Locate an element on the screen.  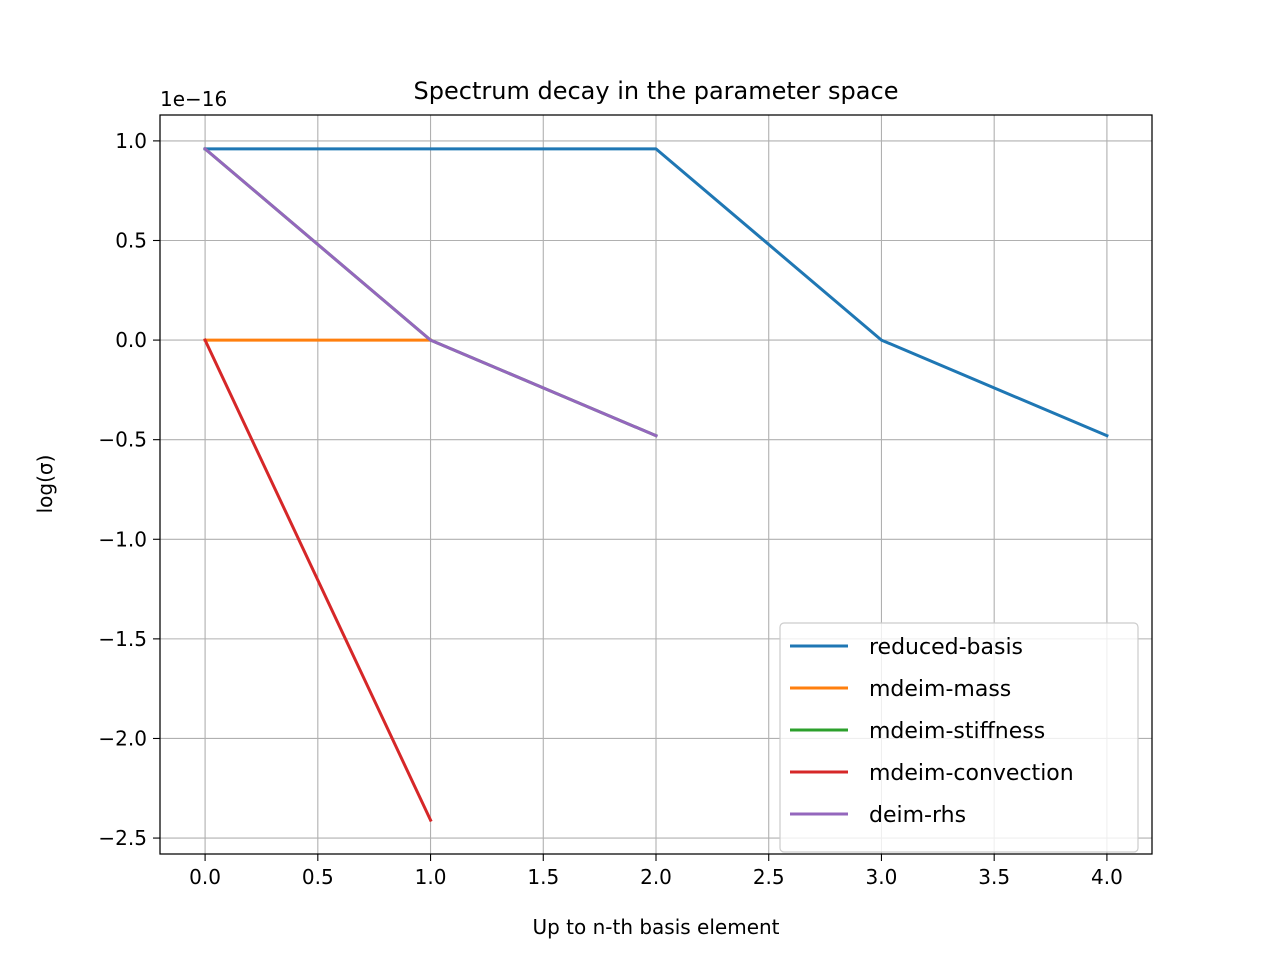
y-tick-label: −1.0 is located at coordinates (122, 539).